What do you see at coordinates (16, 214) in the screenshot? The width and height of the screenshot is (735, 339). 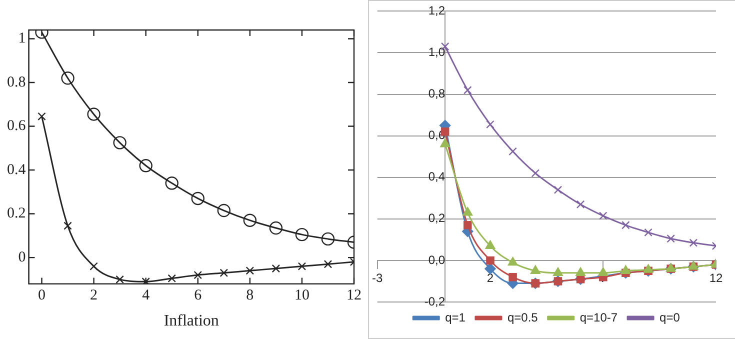 I see `y-tick-label: 0.2` at bounding box center [16, 214].